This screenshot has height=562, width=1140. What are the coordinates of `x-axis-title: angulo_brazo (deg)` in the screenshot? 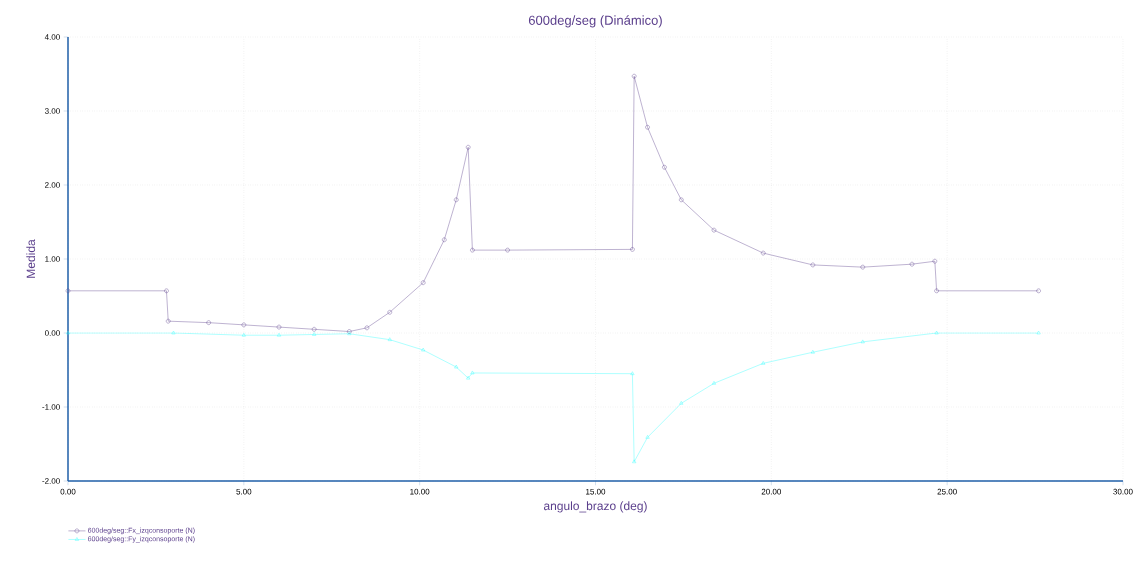 It's located at (595, 507).